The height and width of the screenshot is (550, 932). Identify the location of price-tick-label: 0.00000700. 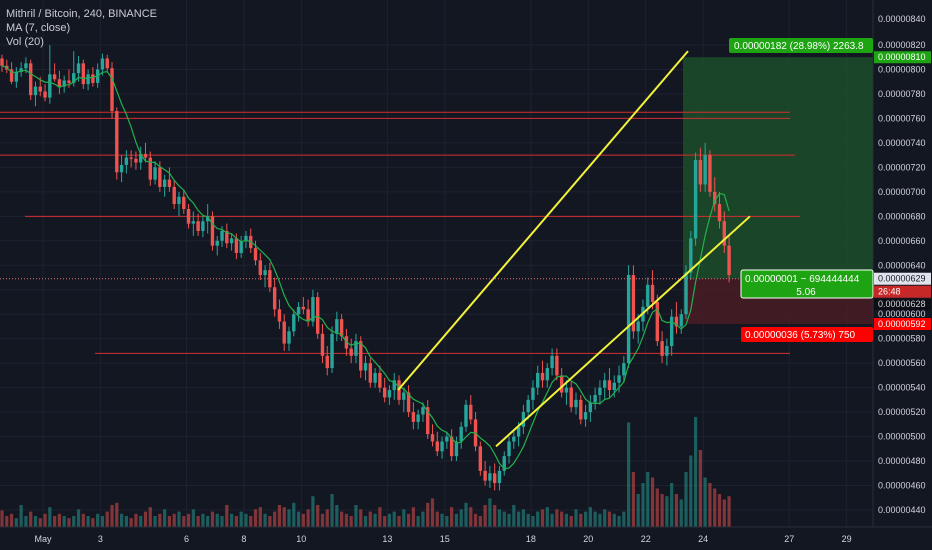
(902, 192).